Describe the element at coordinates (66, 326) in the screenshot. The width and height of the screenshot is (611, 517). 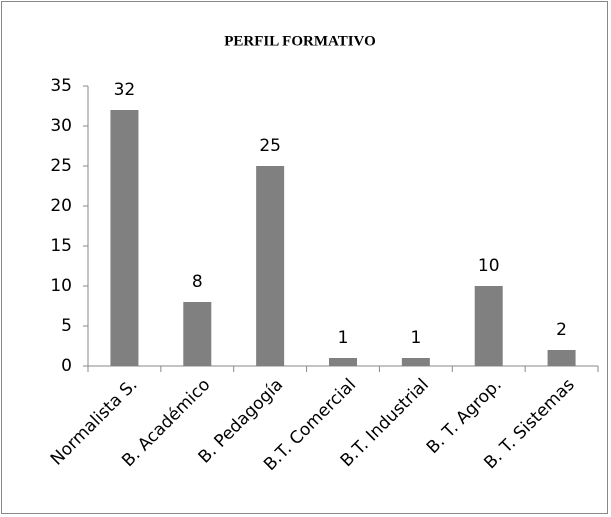
I see `y-tick-label: 5` at that location.